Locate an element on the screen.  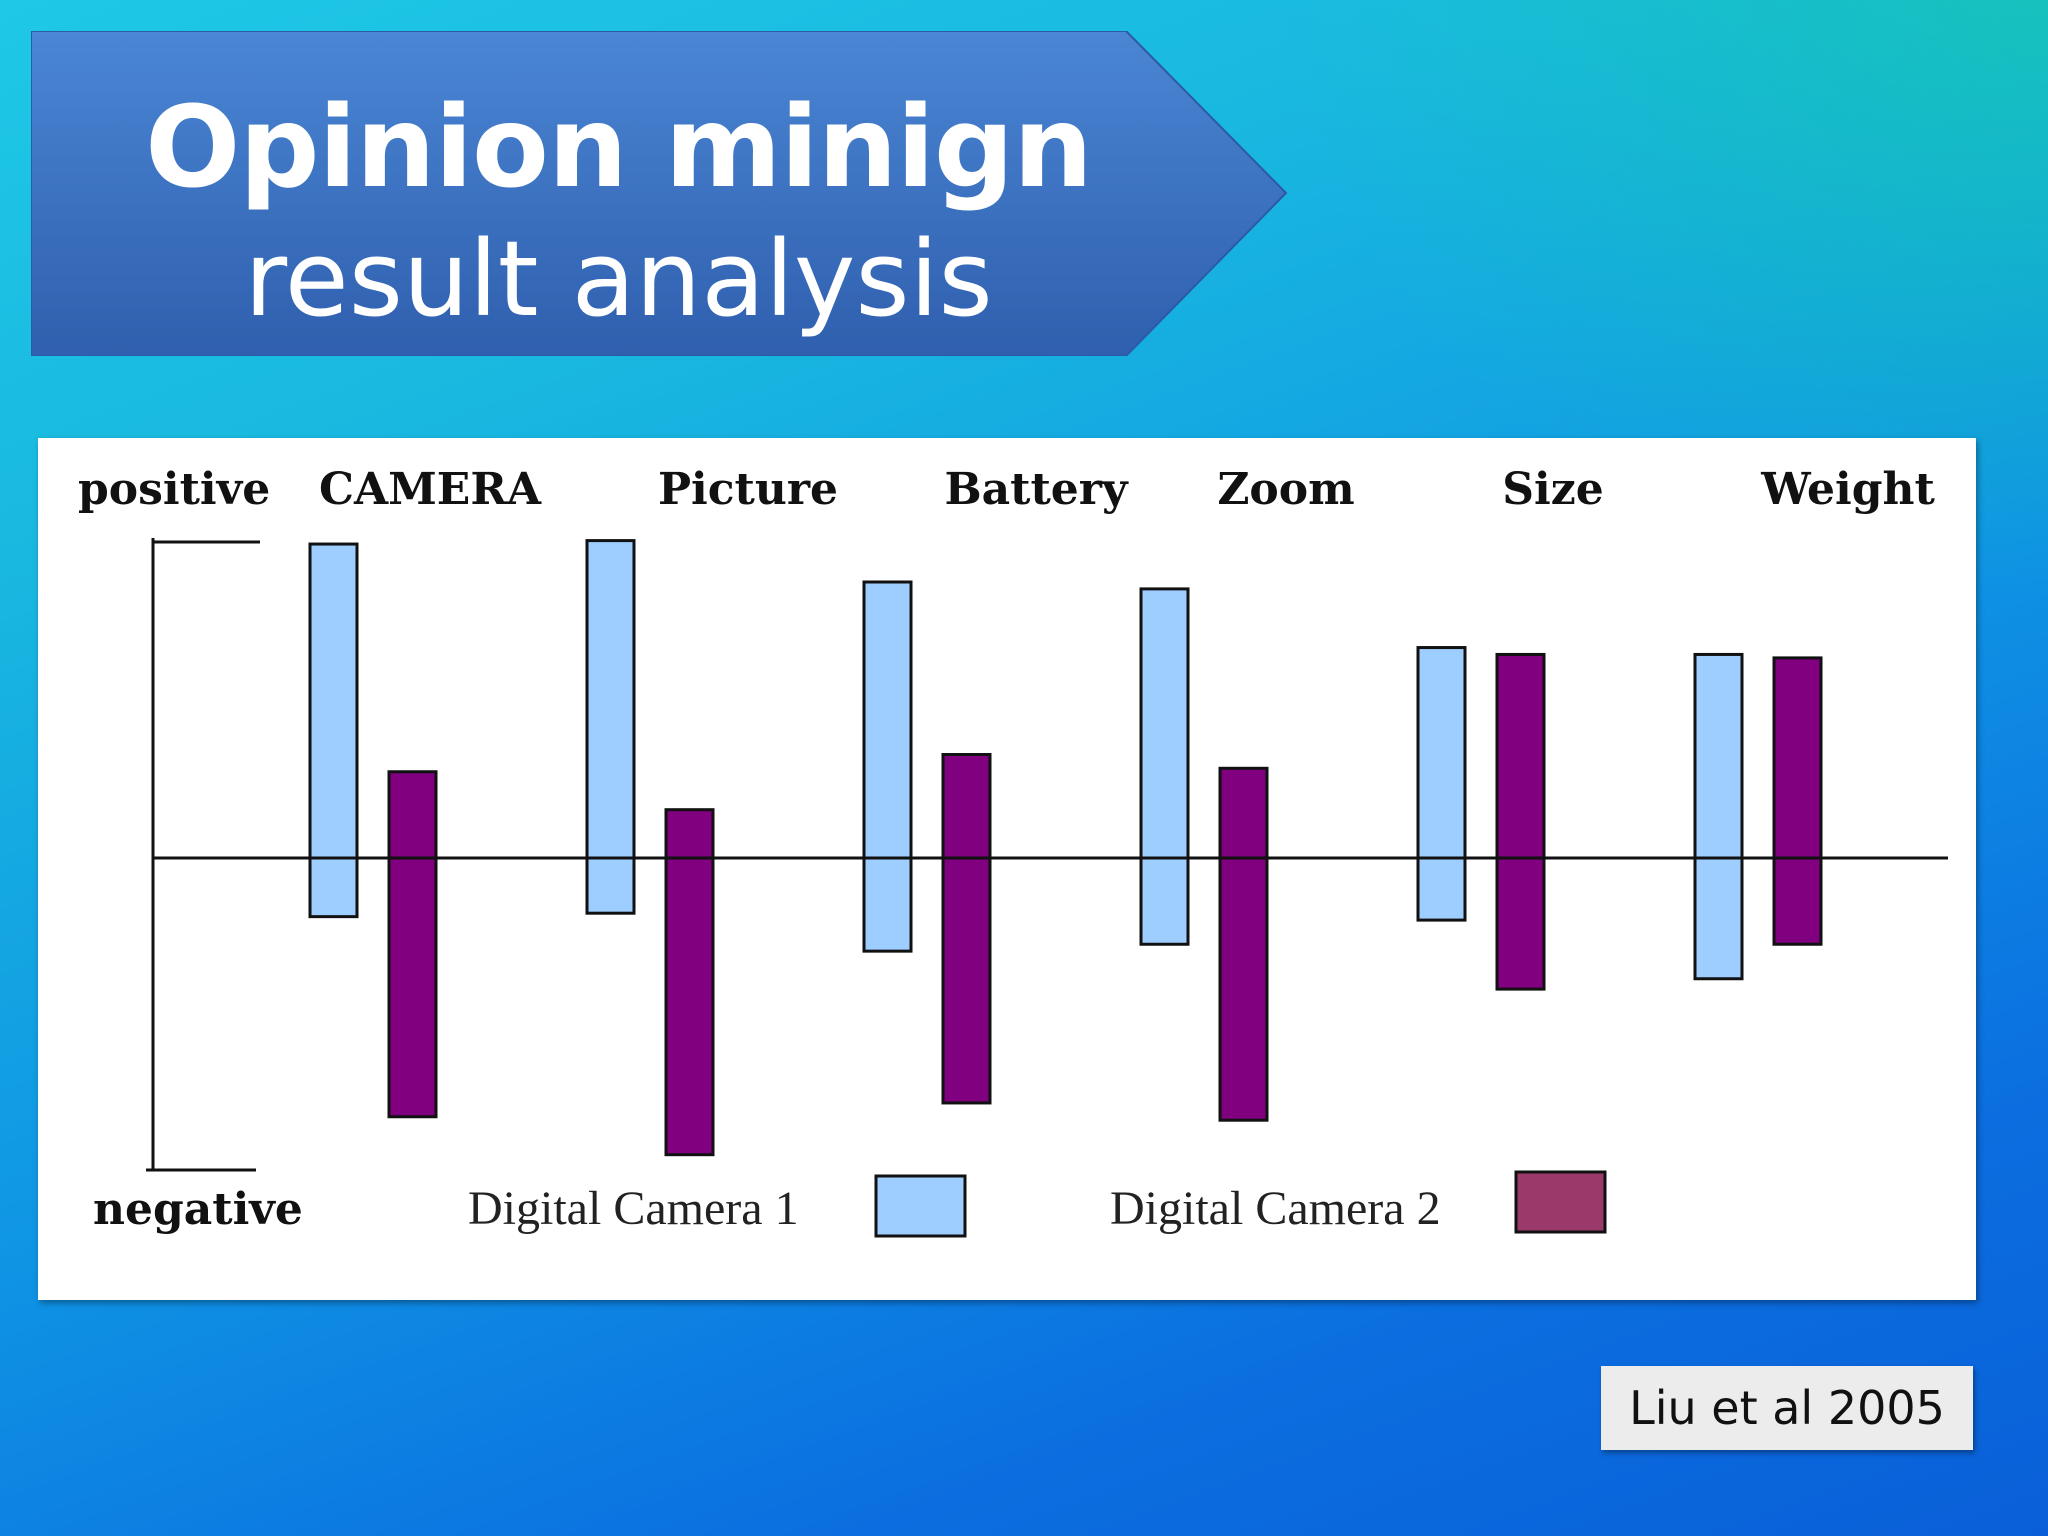
legend-label-camera-1: Digital Camera 1 is located at coordinates (633, 1208).